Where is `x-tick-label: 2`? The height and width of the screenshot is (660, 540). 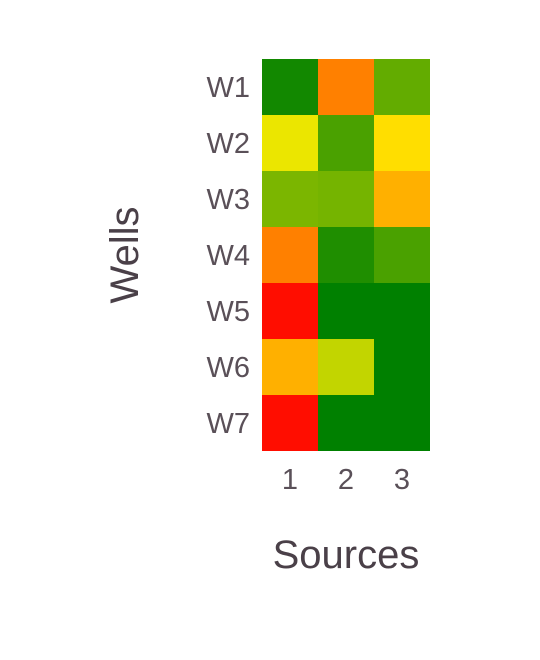 x-tick-label: 2 is located at coordinates (346, 480).